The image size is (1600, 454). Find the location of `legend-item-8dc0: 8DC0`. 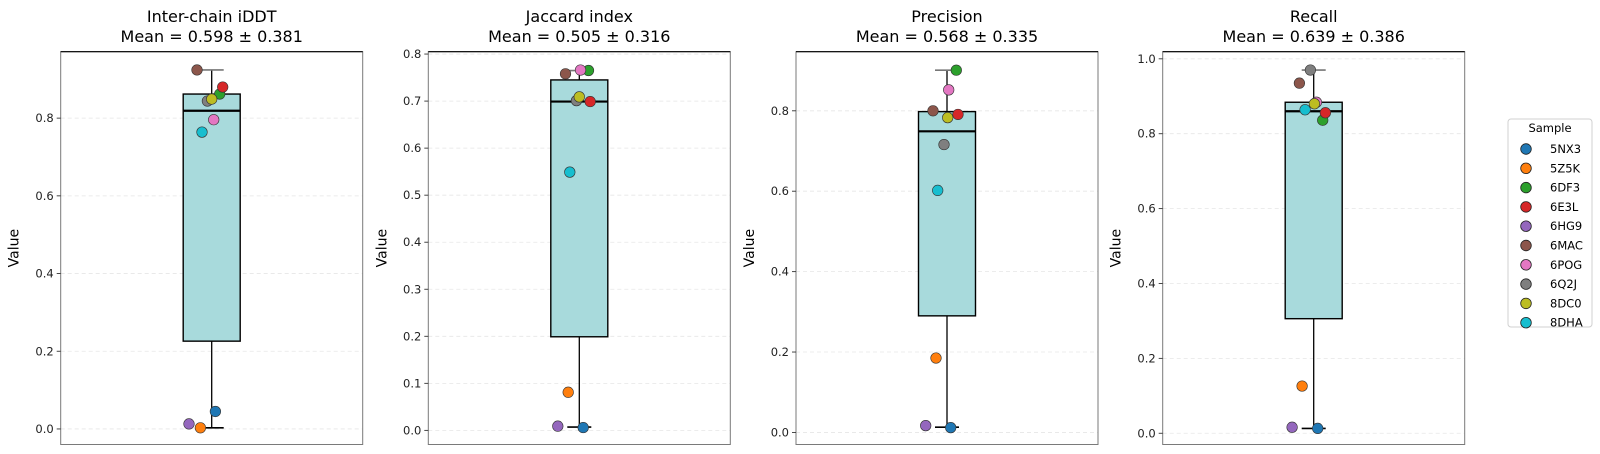

legend-item-8dc0: 8DC0 is located at coordinates (1551, 303).